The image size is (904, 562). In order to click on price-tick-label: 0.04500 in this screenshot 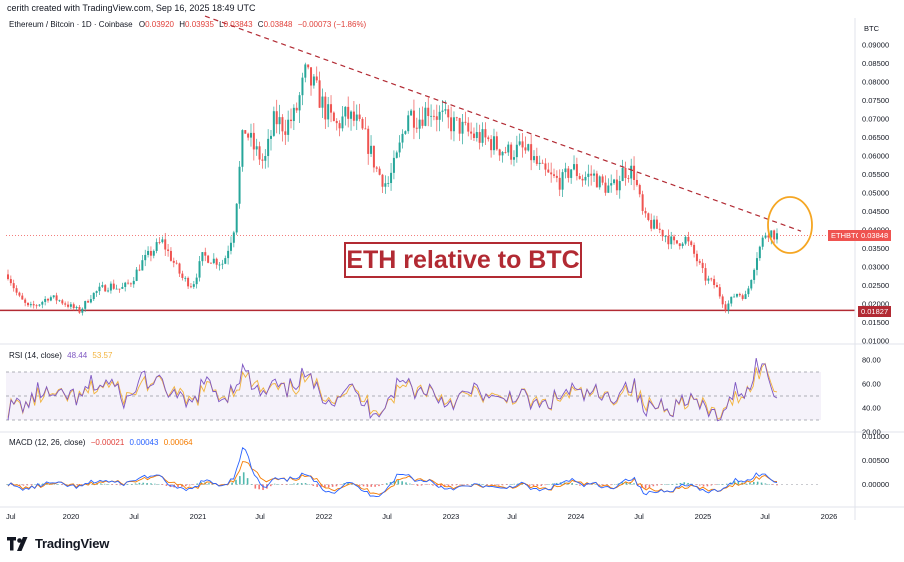, I will do `click(875, 211)`.